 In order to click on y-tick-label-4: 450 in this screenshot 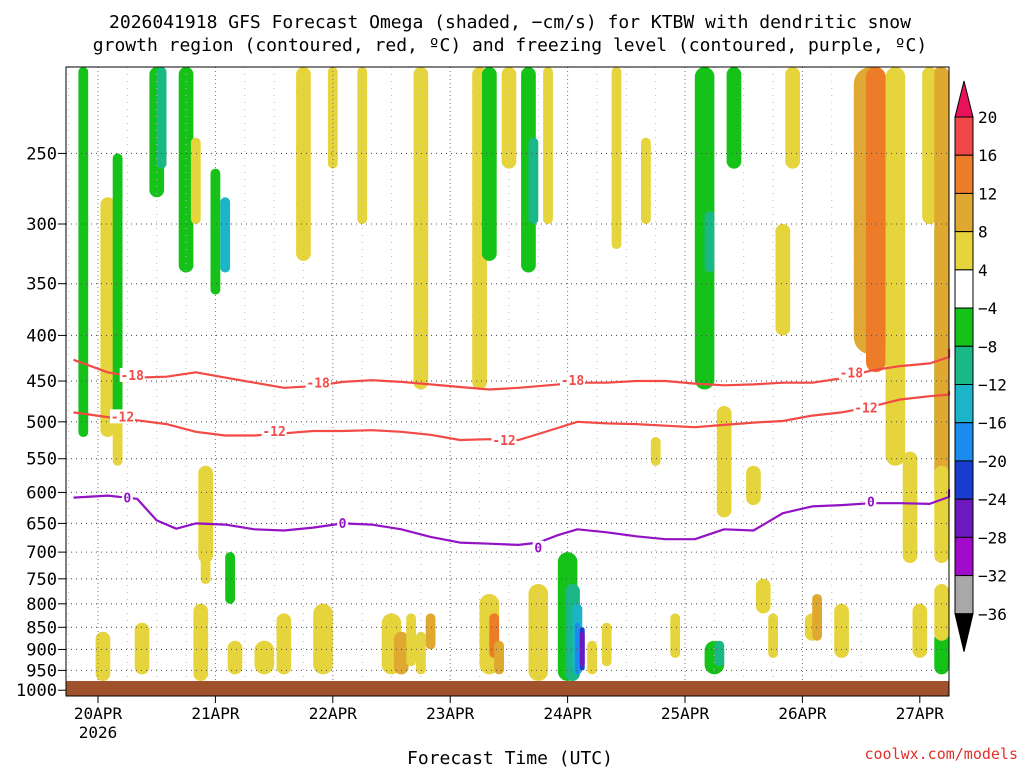, I will do `click(41, 382)`.